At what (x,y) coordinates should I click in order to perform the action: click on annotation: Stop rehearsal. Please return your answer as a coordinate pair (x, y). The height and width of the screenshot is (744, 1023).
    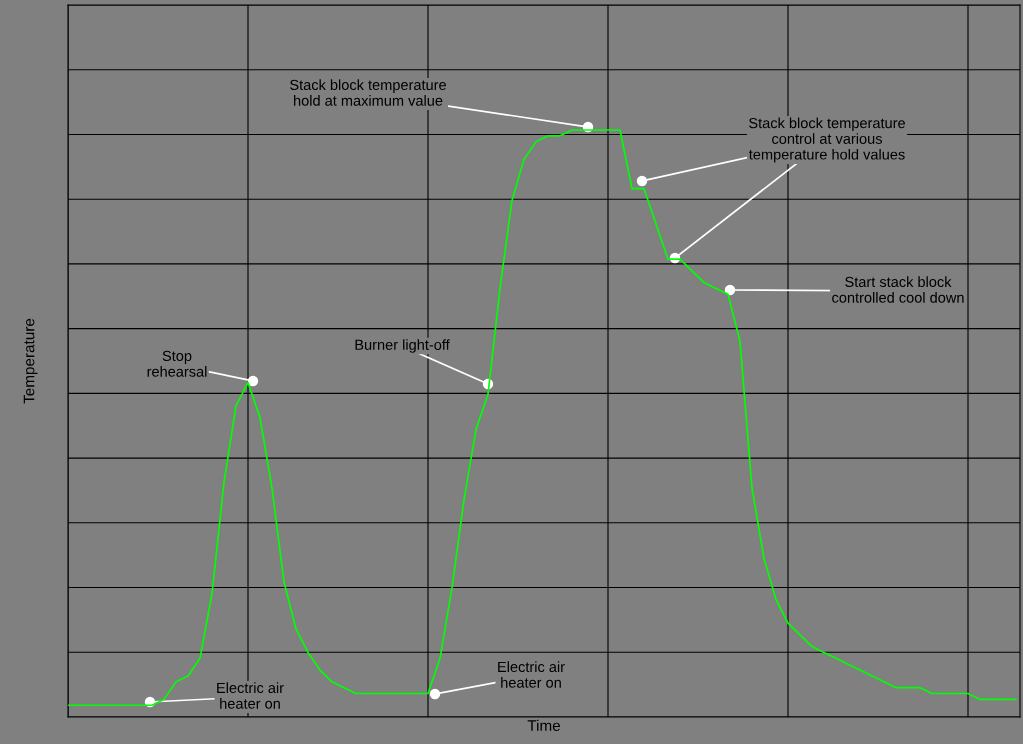
    Looking at the image, I should click on (177, 363).